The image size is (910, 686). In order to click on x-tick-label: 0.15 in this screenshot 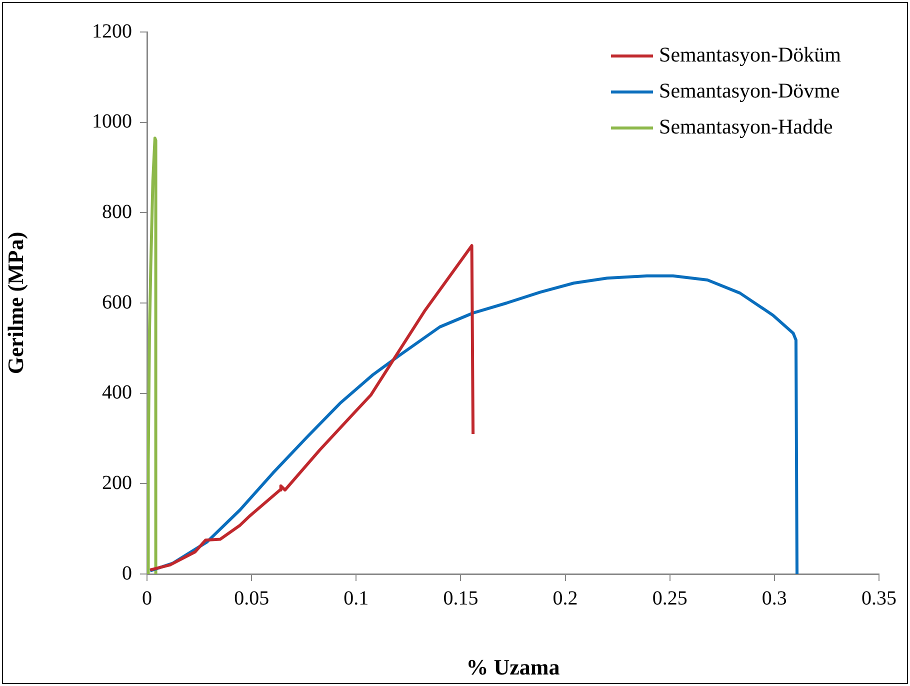, I will do `click(460, 598)`.